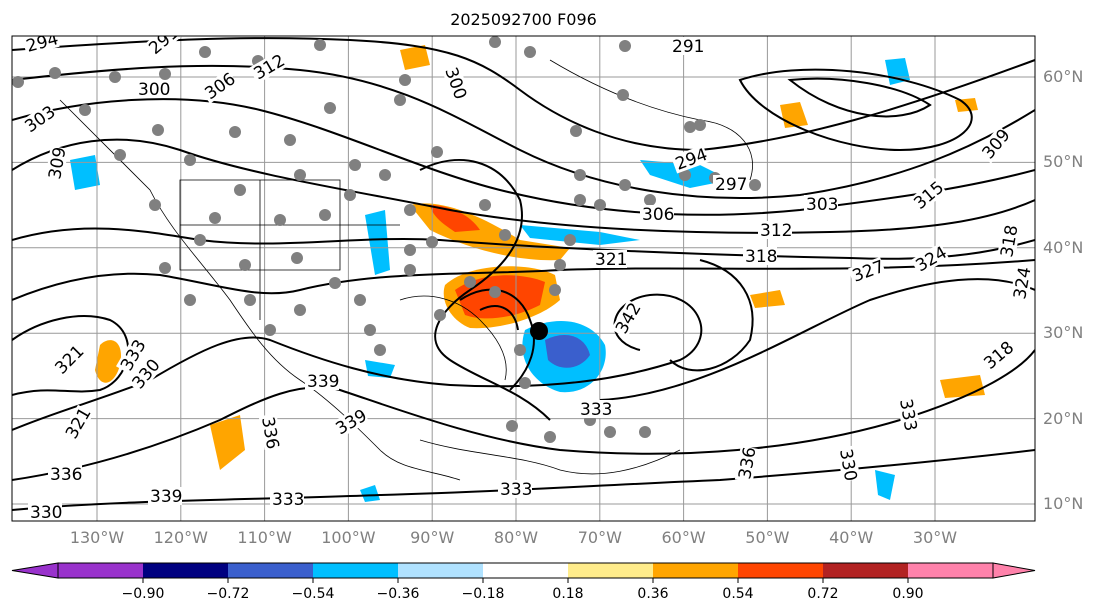 This screenshot has height=615, width=1105. What do you see at coordinates (97, 537) in the screenshot?
I see `longitude-label: 130°W` at bounding box center [97, 537].